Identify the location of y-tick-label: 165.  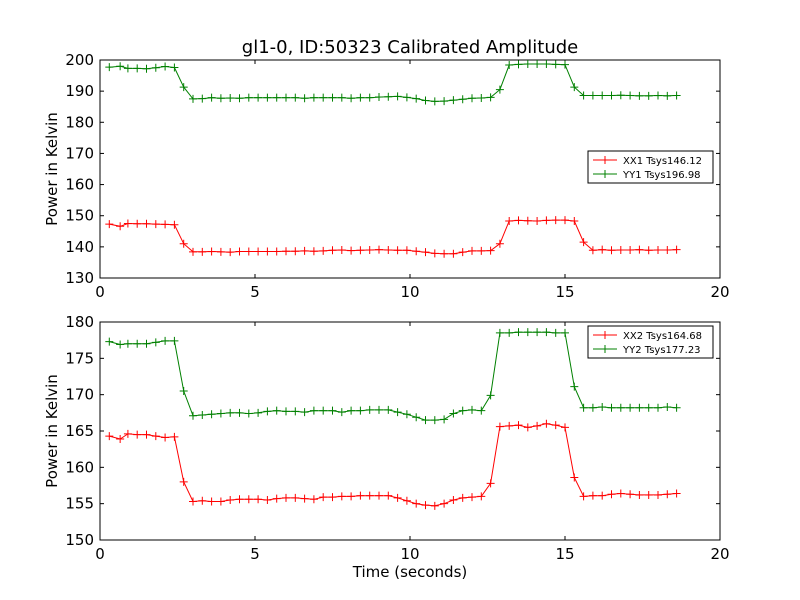
(79, 431).